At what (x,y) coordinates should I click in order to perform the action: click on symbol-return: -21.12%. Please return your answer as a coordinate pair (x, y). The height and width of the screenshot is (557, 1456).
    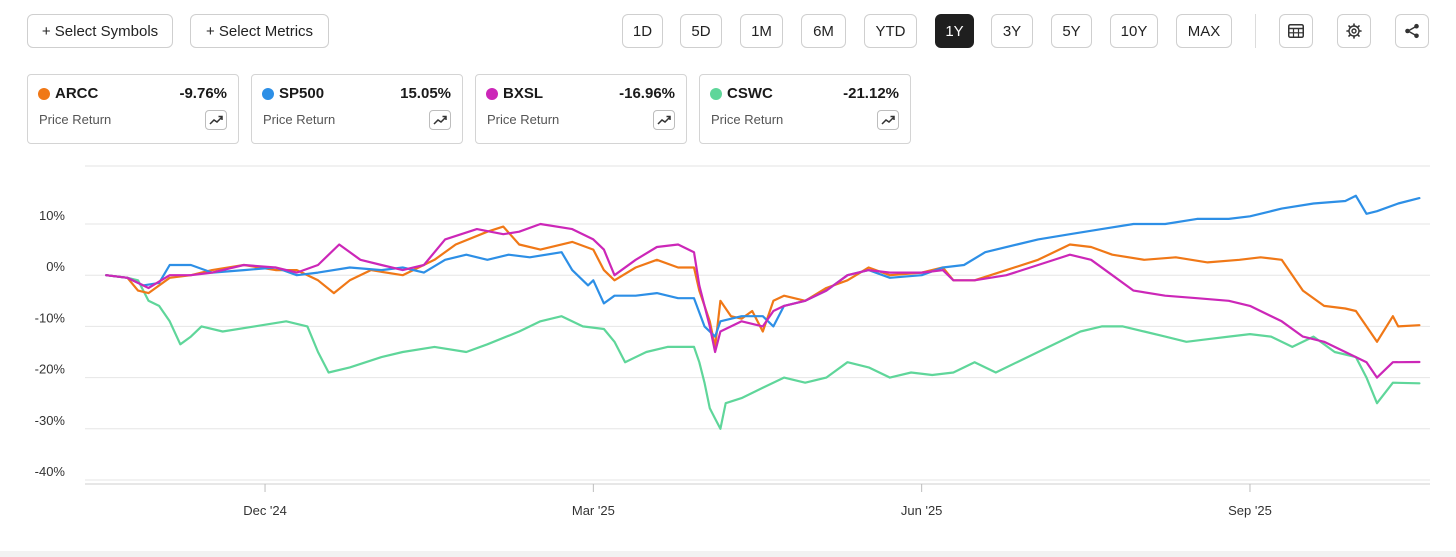
    Looking at the image, I should click on (871, 93).